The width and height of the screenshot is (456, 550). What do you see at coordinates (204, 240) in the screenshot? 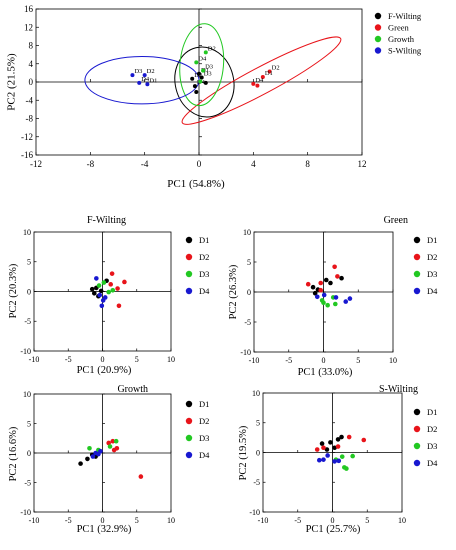
I see `legend-label: D1` at bounding box center [204, 240].